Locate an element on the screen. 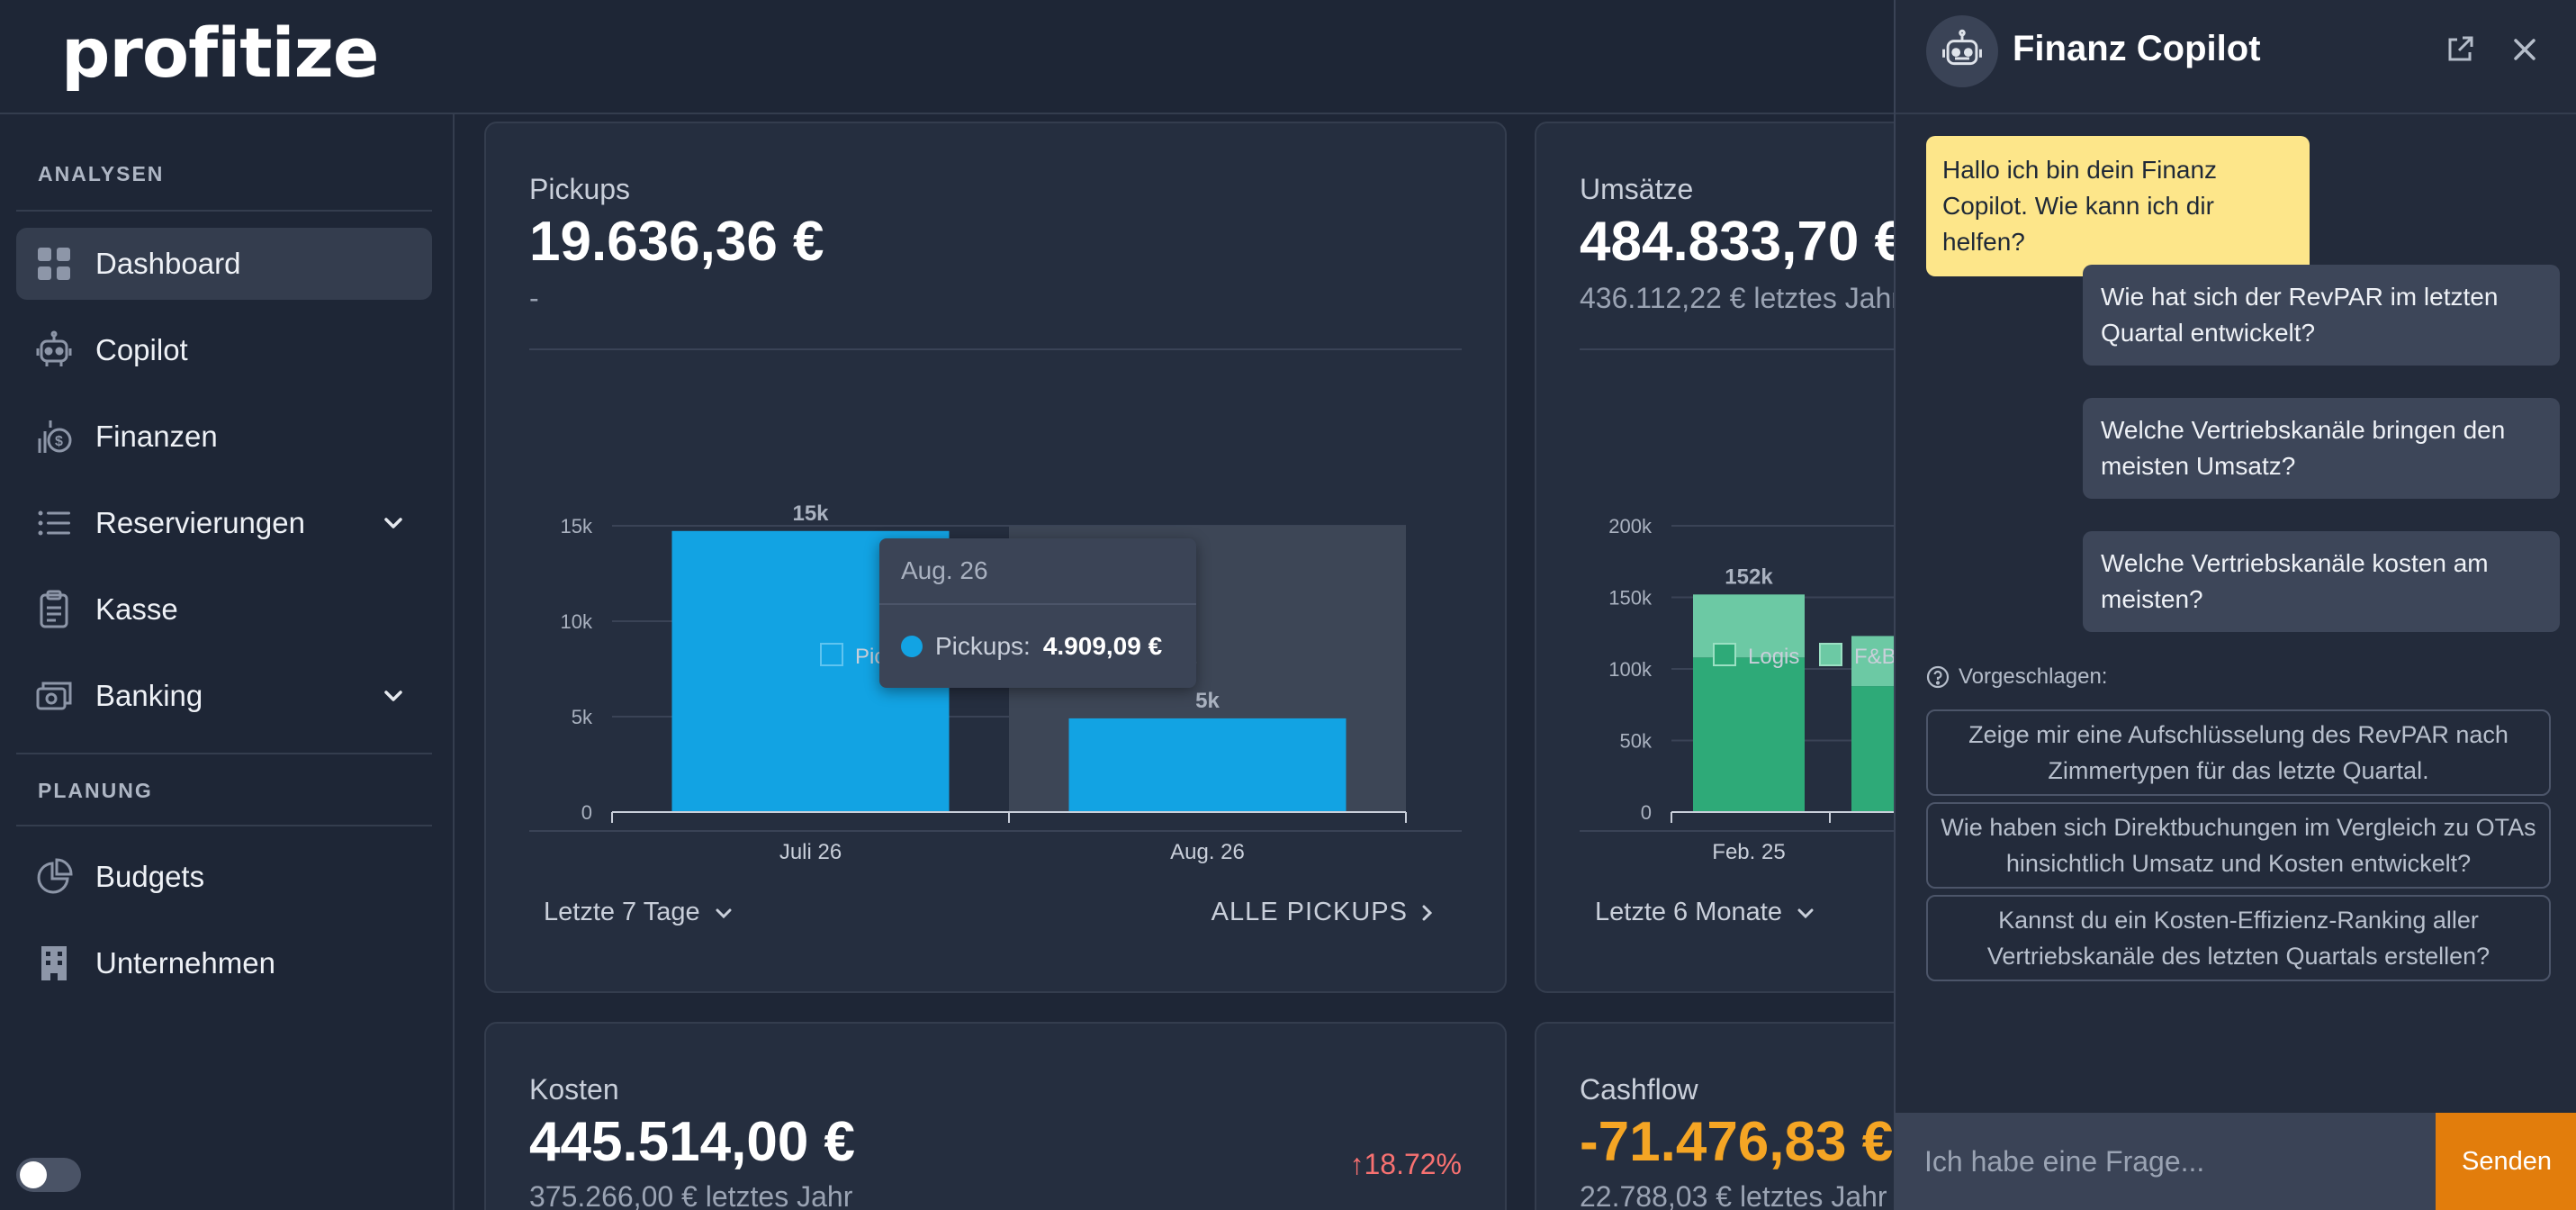 The width and height of the screenshot is (2576, 1210). close-icon is located at coordinates (2525, 49).